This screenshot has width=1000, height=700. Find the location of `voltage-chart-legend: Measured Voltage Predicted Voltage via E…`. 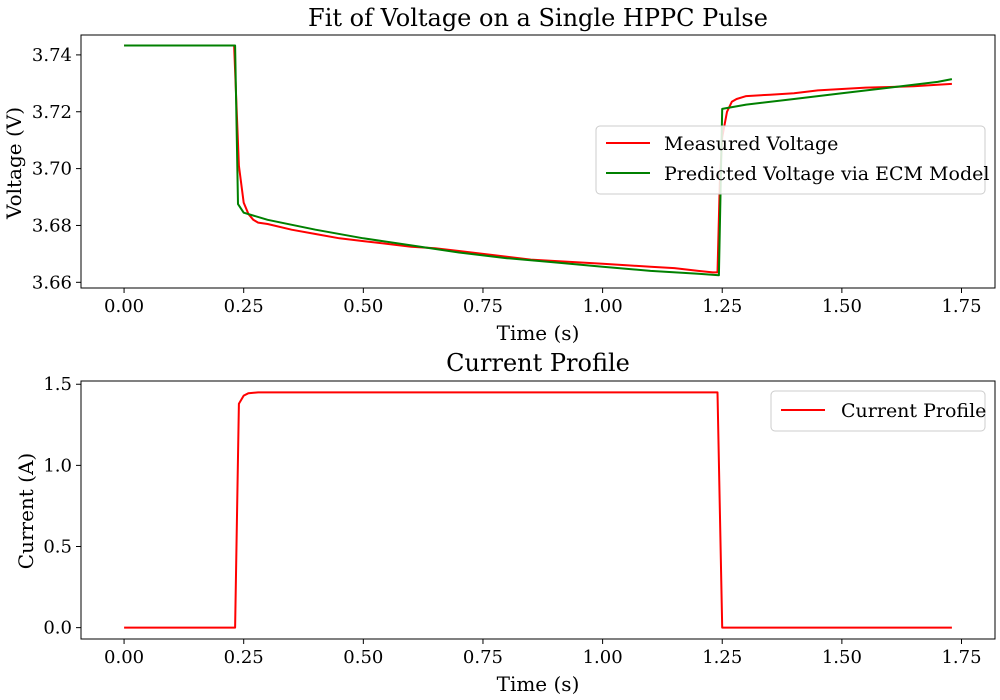

voltage-chart-legend: Measured Voltage Predicted Voltage via E… is located at coordinates (792, 160).